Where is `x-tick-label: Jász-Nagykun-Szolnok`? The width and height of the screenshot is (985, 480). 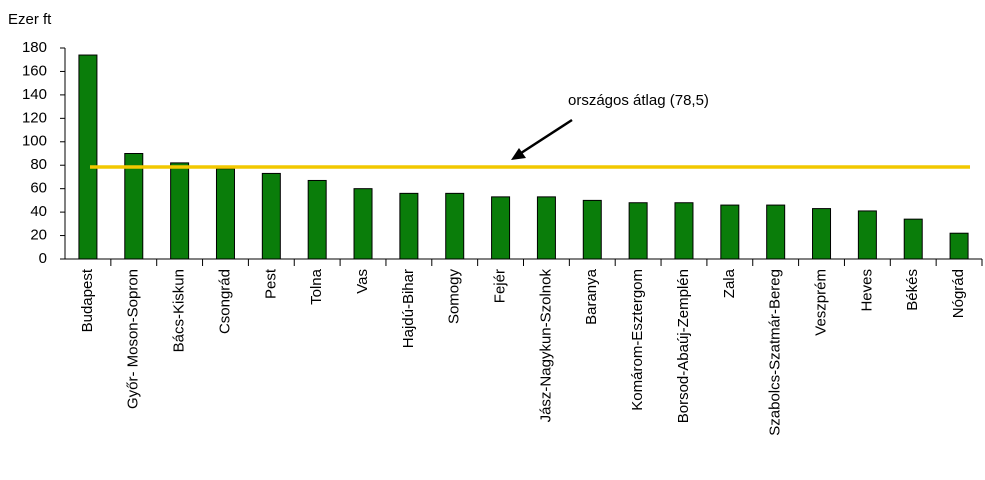
x-tick-label: Jász-Nagykun-Szolnok is located at coordinates (545, 346).